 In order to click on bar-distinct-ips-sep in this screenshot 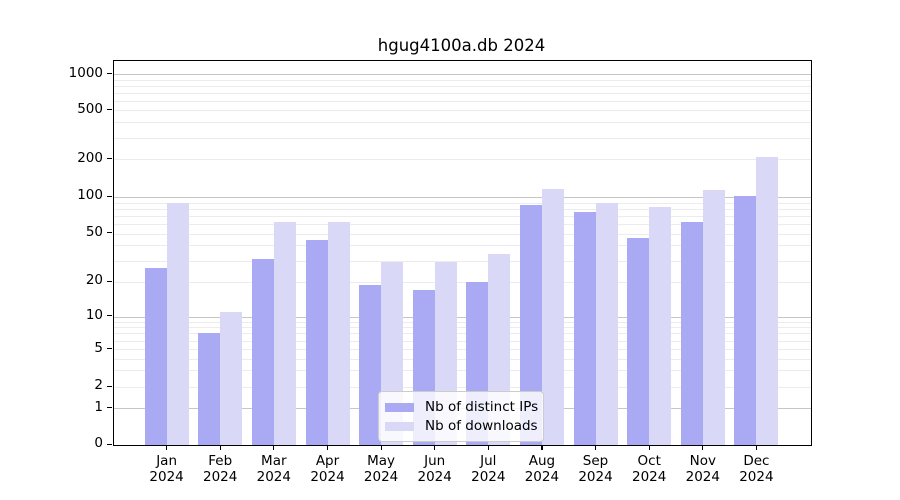, I will do `click(584, 328)`.